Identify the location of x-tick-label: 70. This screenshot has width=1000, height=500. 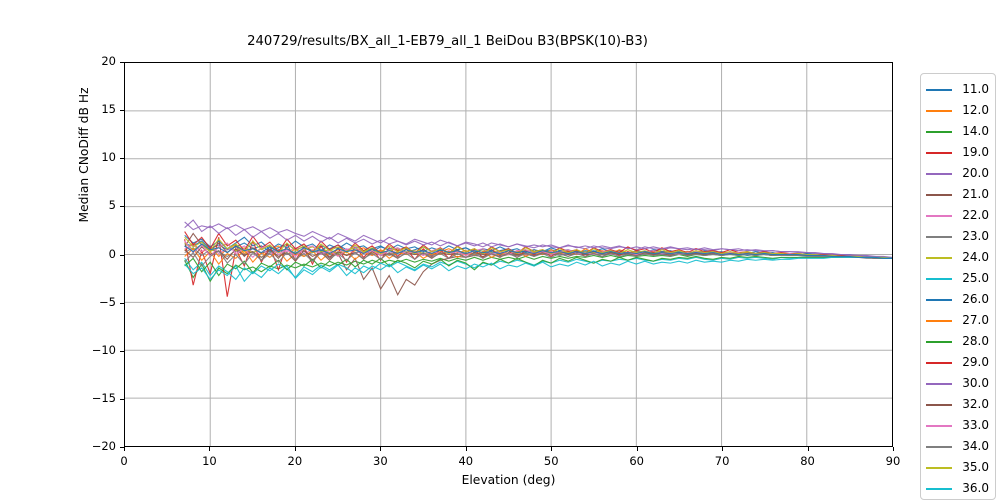
(722, 461).